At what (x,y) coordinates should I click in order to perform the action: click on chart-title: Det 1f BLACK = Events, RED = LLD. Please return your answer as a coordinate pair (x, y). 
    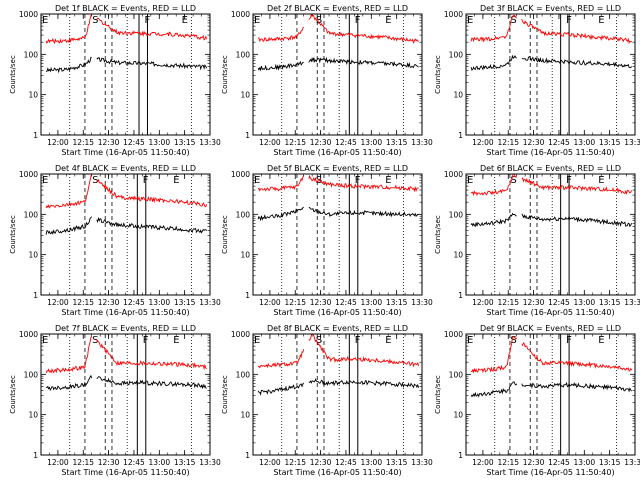
    Looking at the image, I should click on (125, 8).